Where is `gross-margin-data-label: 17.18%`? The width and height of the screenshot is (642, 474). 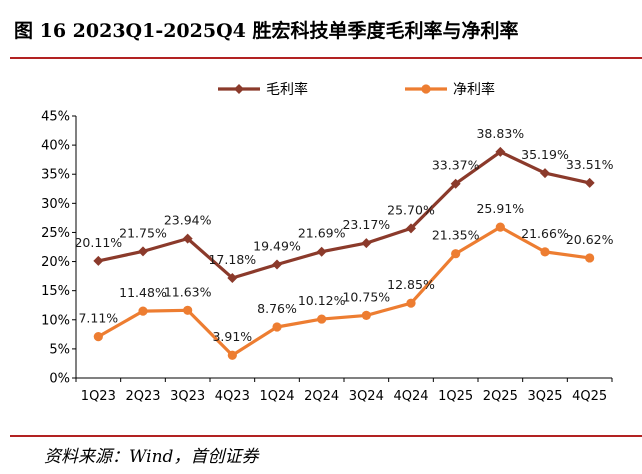 gross-margin-data-label: 17.18% is located at coordinates (232, 259).